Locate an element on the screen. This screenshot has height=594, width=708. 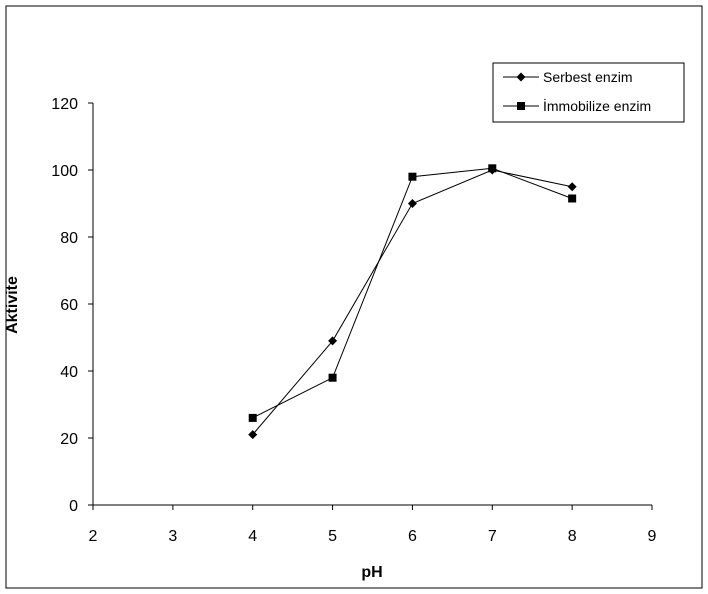
x-ticks: 2 3 4 5 6 7 8 9 is located at coordinates (373, 525).